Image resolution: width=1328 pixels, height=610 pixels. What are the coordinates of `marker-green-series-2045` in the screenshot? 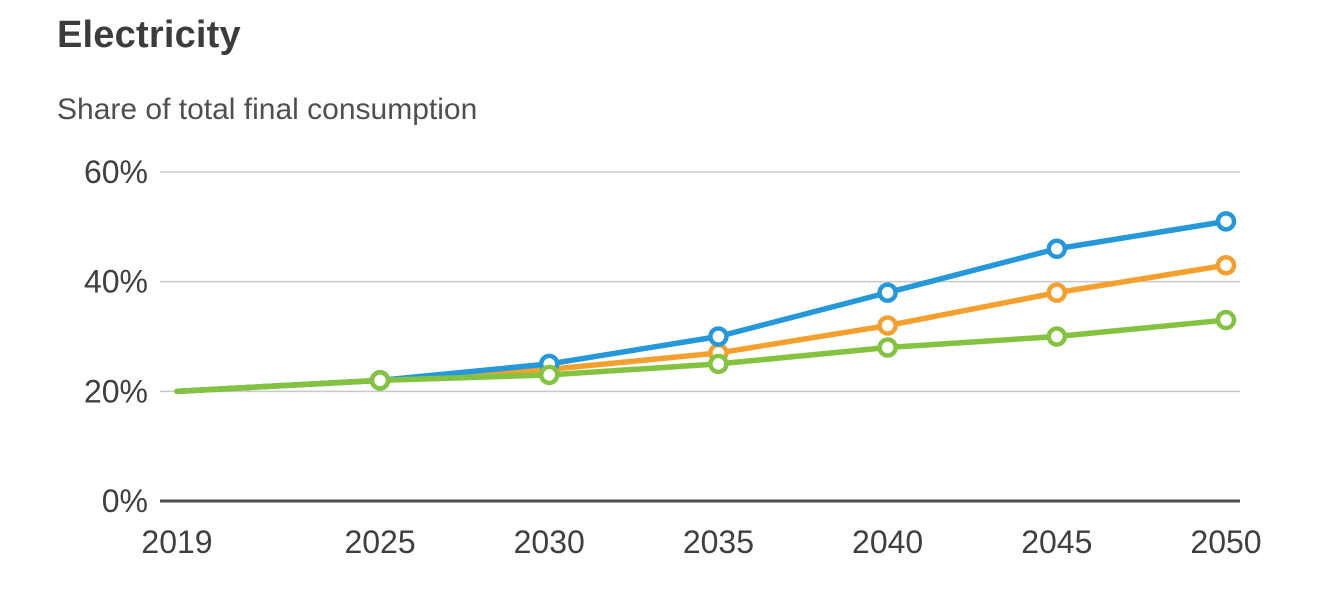 It's located at (1057, 336).